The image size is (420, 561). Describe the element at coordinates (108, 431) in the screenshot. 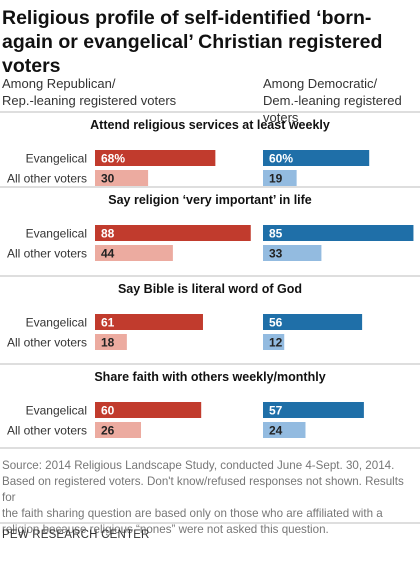

I see `data-label-republican-all-other: 26` at that location.